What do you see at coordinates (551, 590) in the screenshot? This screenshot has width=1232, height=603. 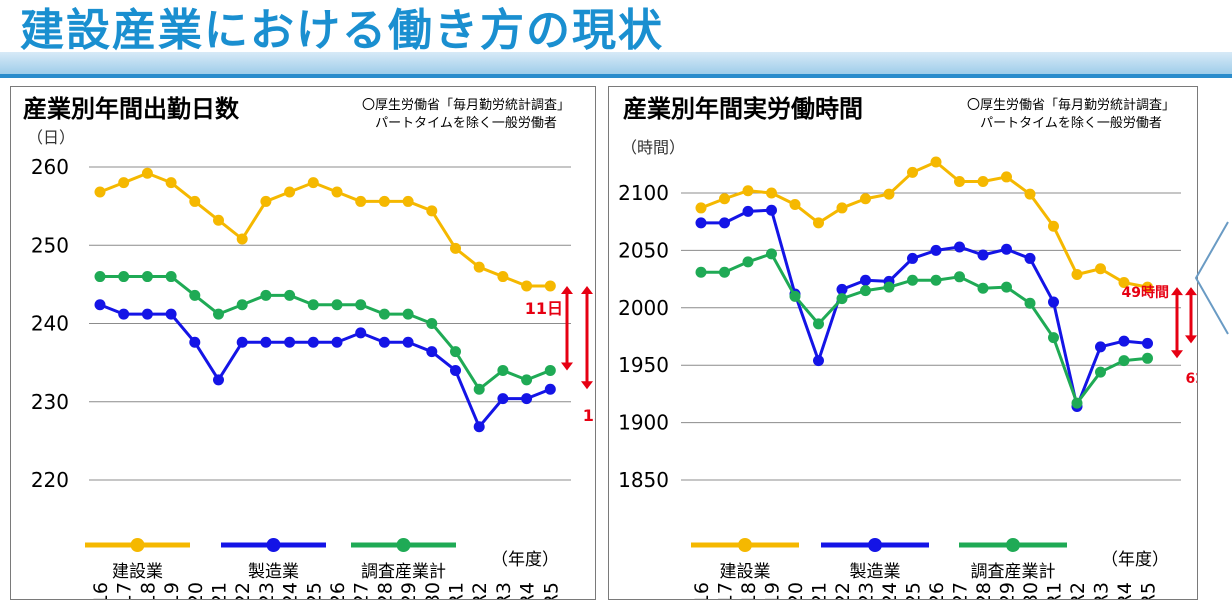 I see `x-tick-label: R5` at bounding box center [551, 590].